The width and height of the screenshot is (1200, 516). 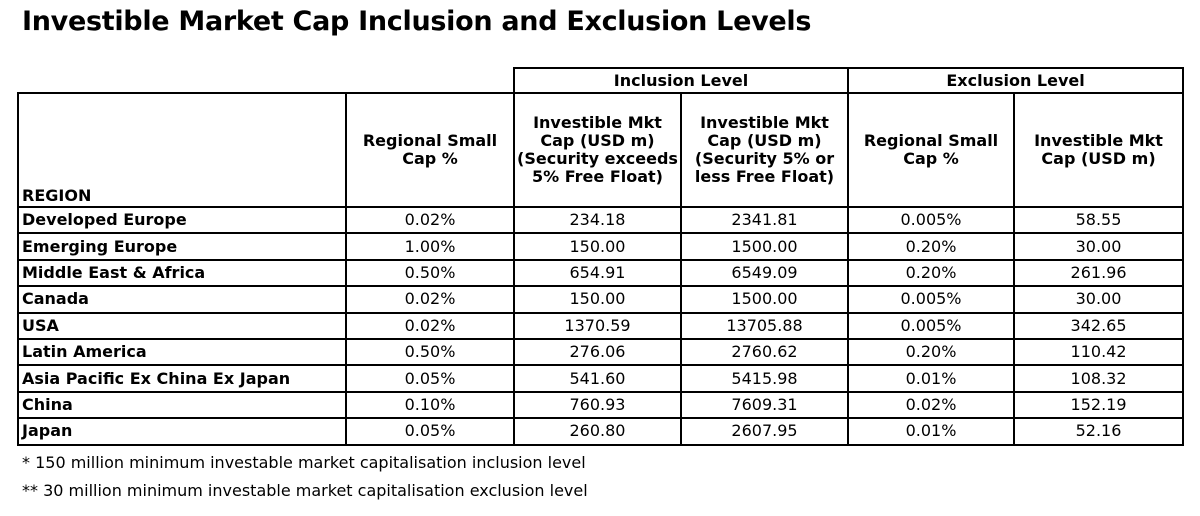 What do you see at coordinates (1099, 325) in the screenshot?
I see `exclusion-mkt-cap-cell: 342.65` at bounding box center [1099, 325].